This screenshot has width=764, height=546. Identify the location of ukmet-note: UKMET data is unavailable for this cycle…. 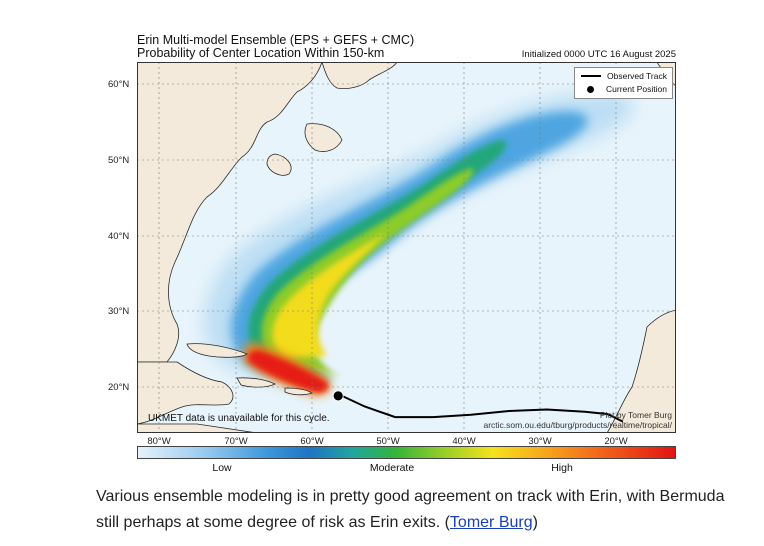
(239, 418).